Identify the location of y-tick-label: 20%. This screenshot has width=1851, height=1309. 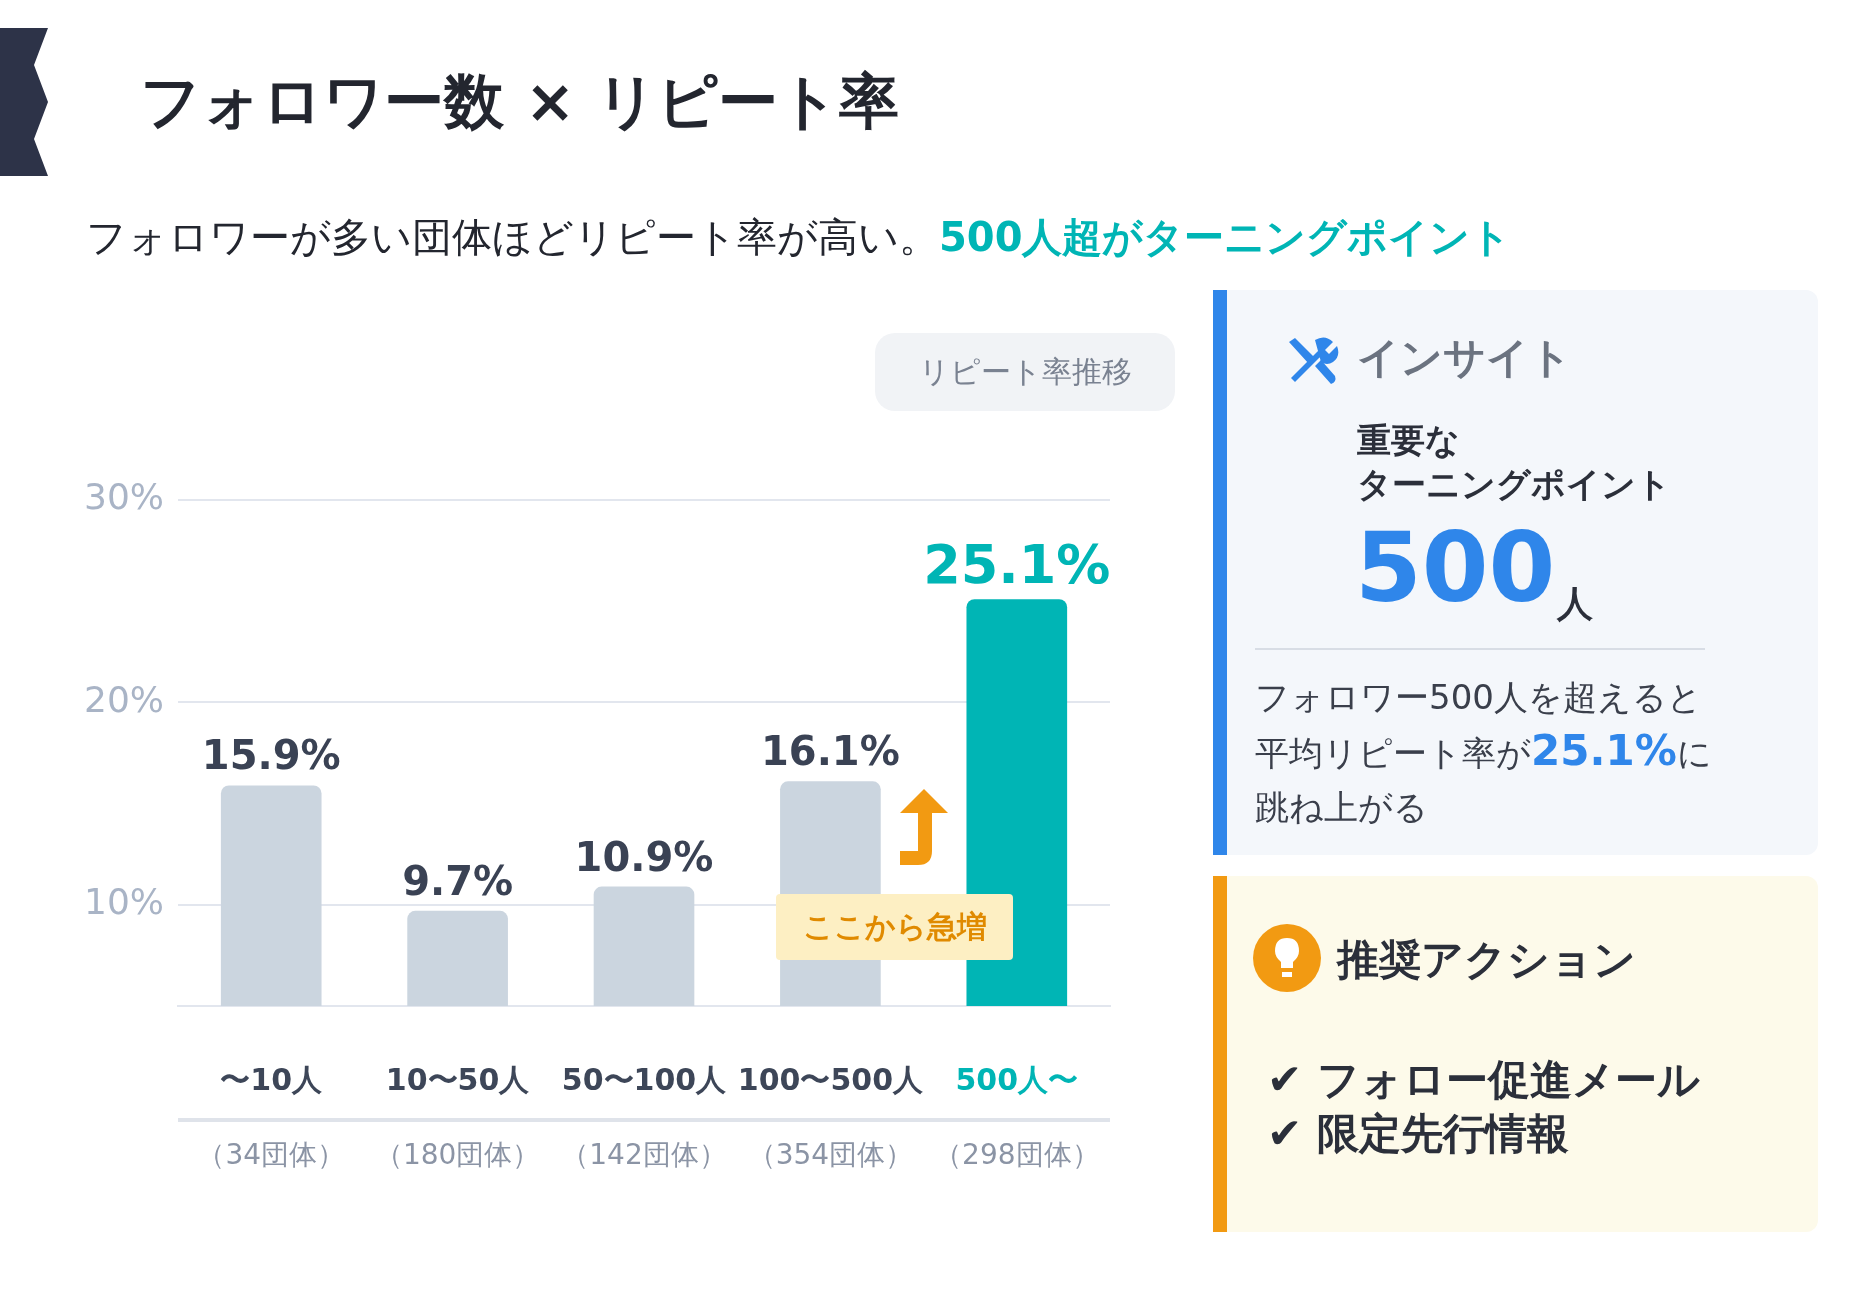
(124, 699).